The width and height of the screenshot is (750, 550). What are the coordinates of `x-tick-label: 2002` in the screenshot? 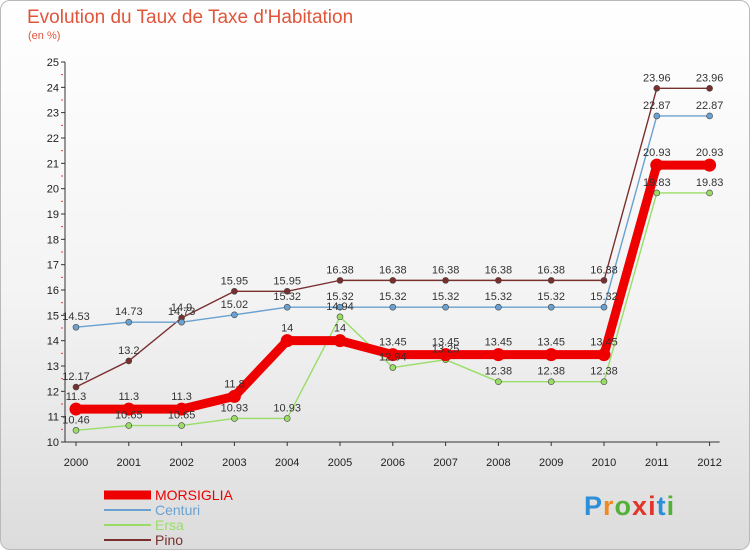 It's located at (181, 463).